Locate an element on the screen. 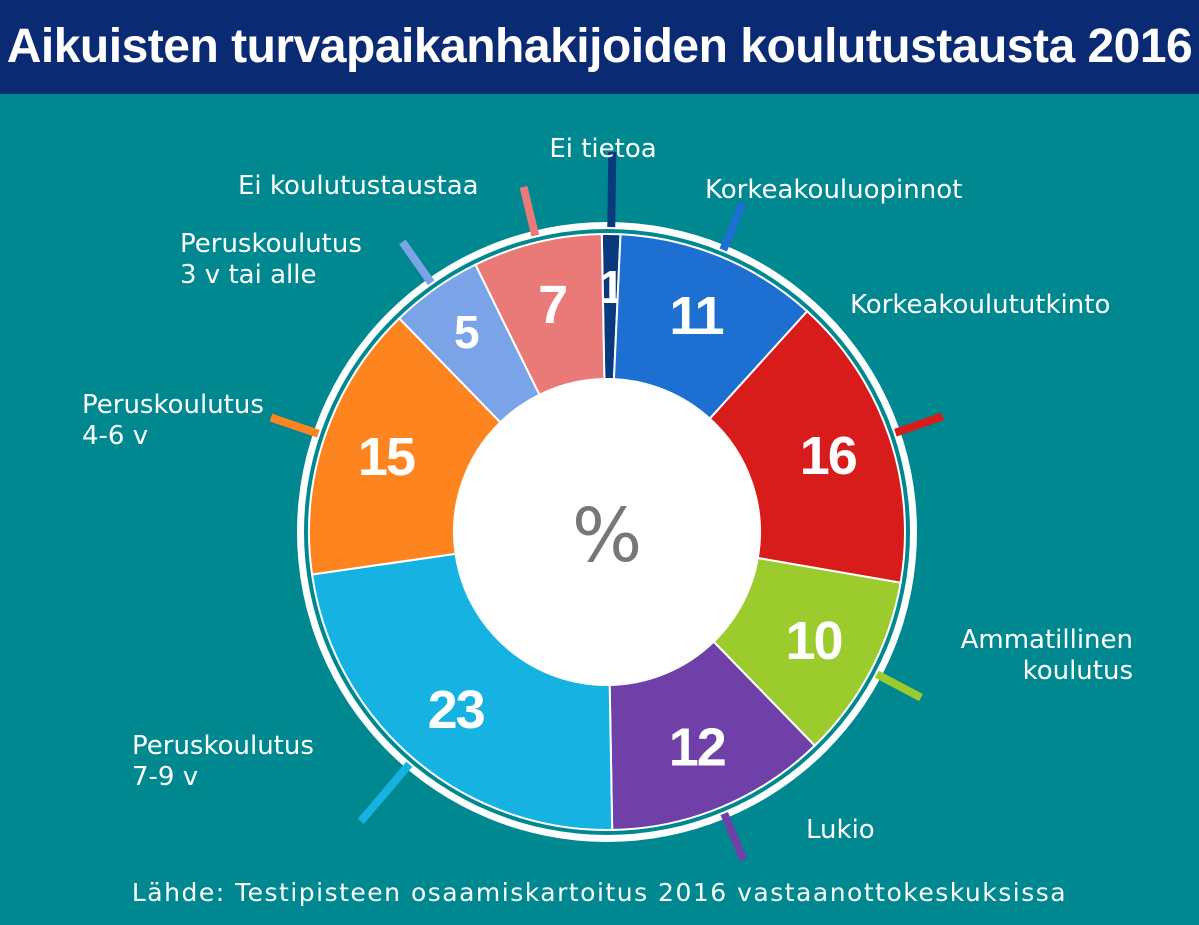 This screenshot has height=925, width=1199. value-label-5: 23 is located at coordinates (456, 710).